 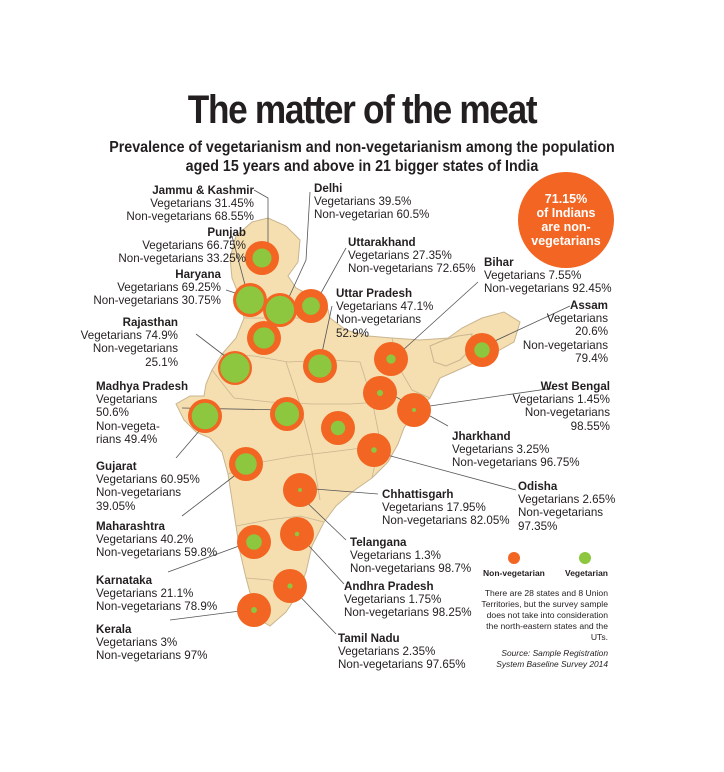 I want to click on bubble-veg-uttar-pradesh, so click(x=320, y=366).